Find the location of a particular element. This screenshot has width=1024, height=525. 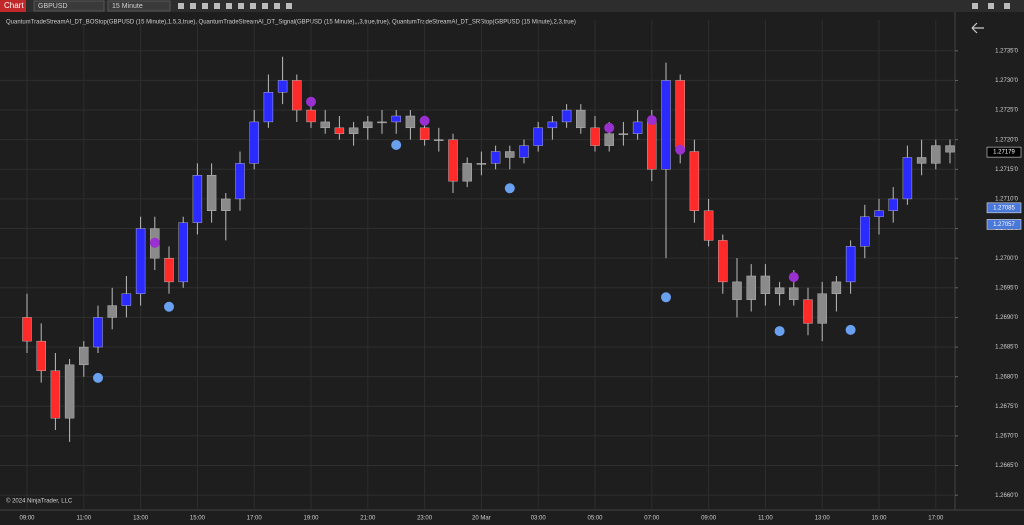

x-tick-label: 15:00 is located at coordinates (879, 519).